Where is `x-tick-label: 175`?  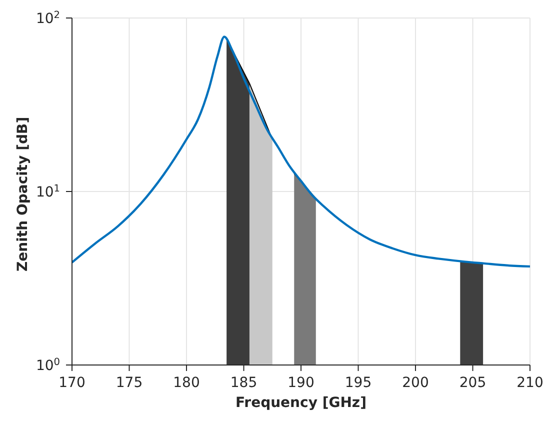 x-tick-label: 175 is located at coordinates (129, 383).